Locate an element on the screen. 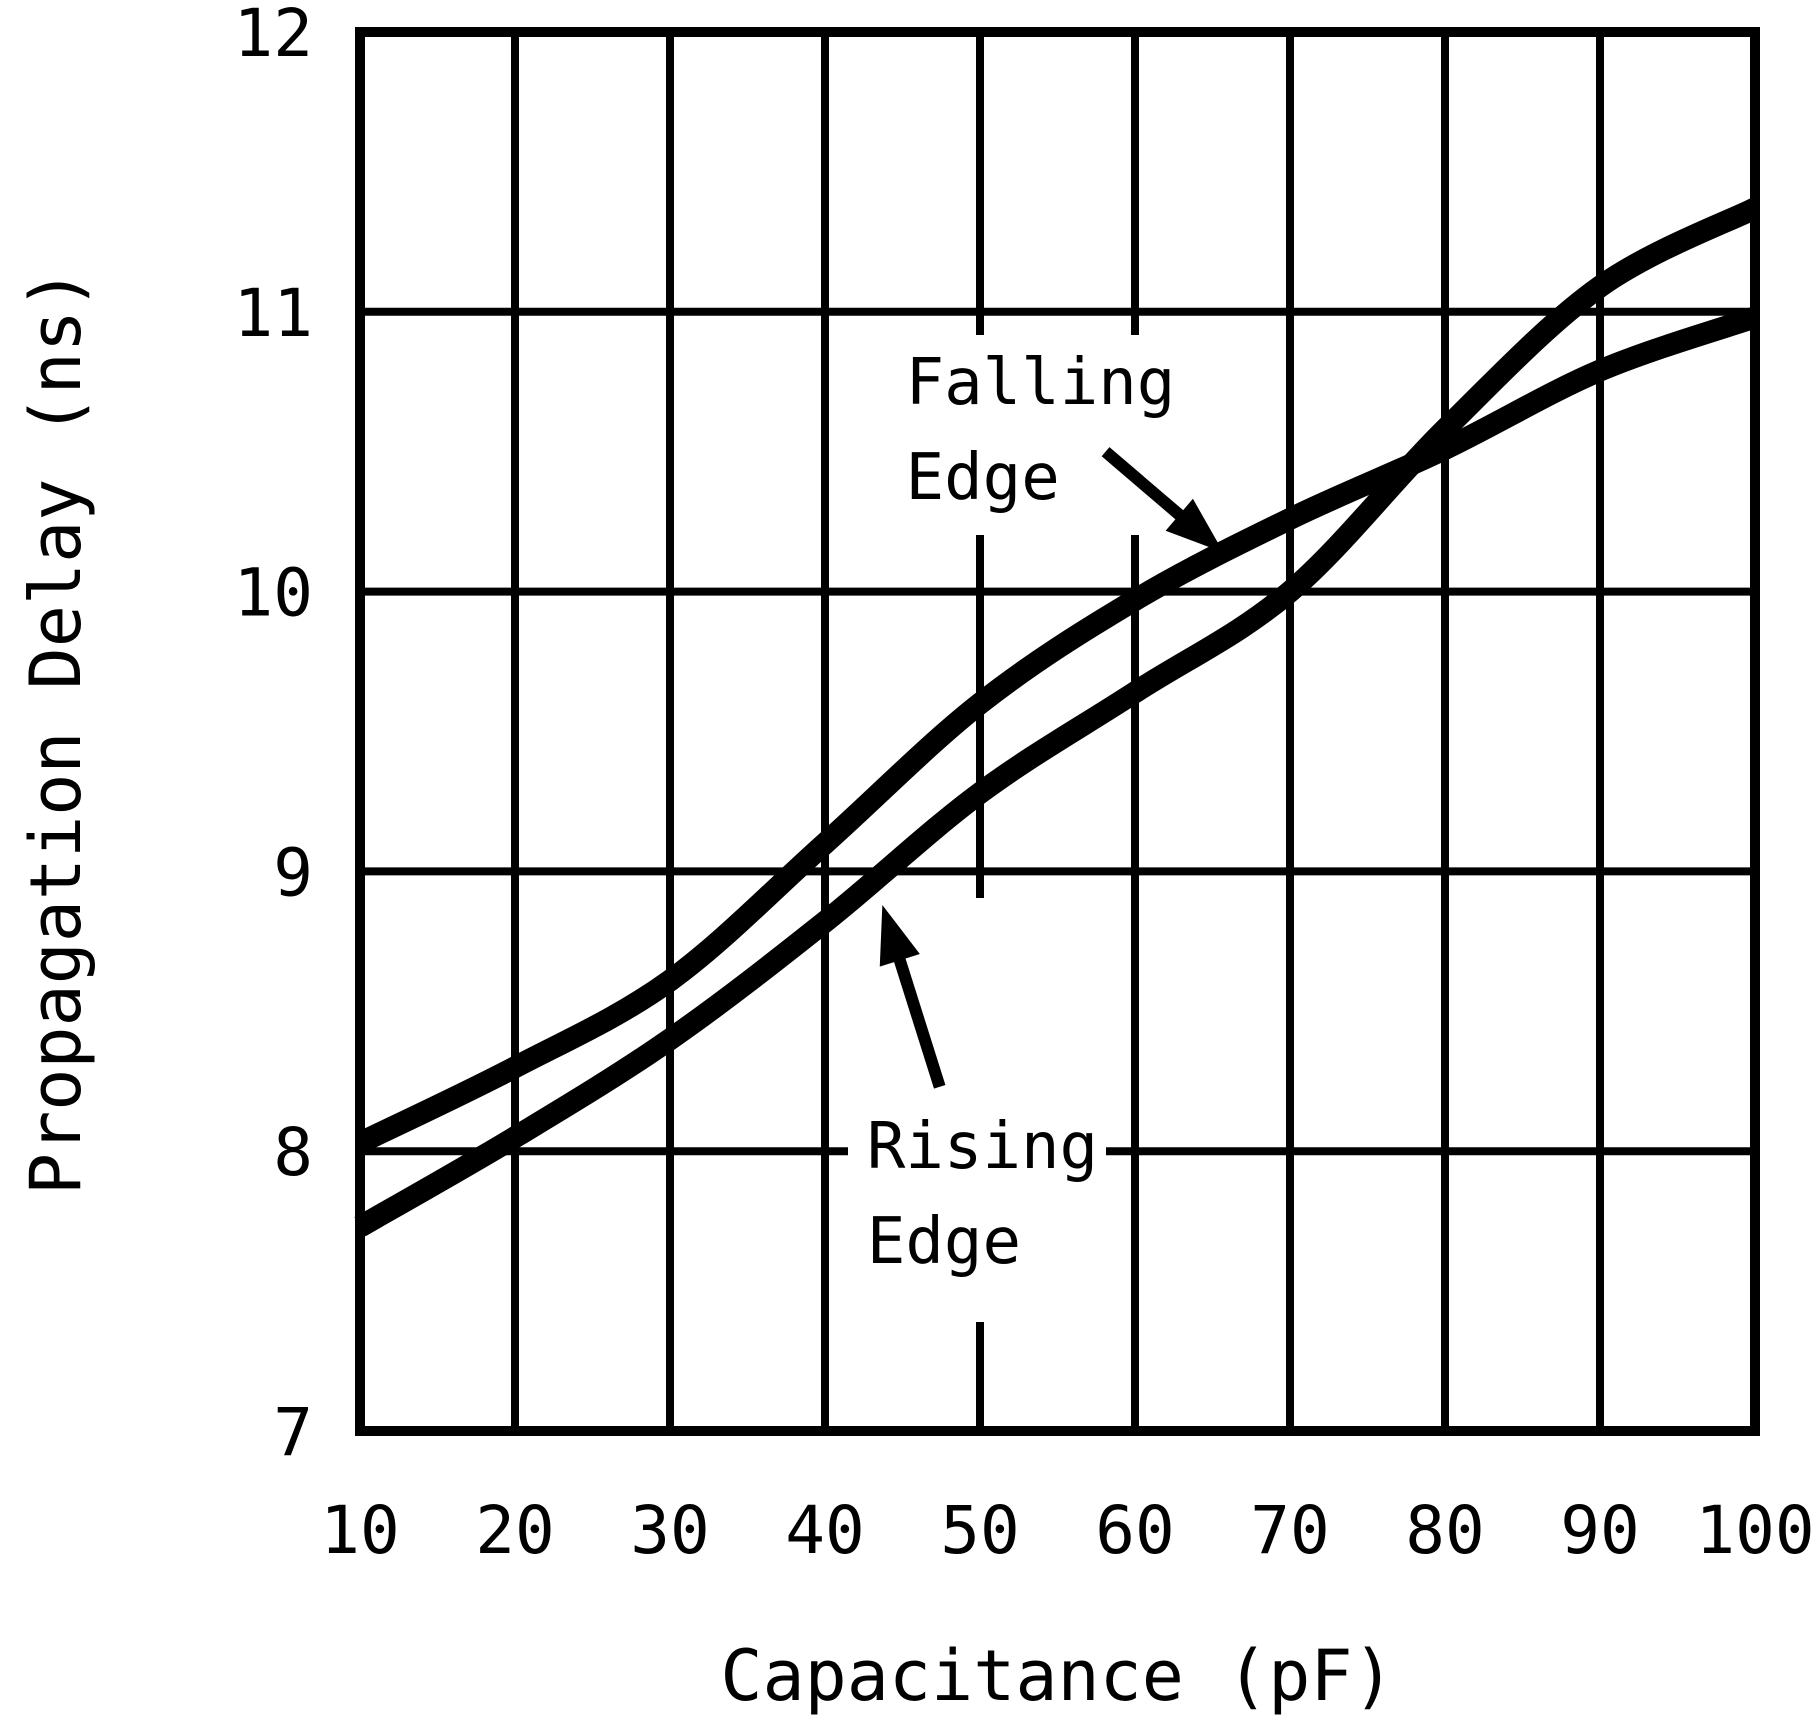 This screenshot has width=1816, height=1725. falling-arrow-shaft is located at coordinates (1147, 487).